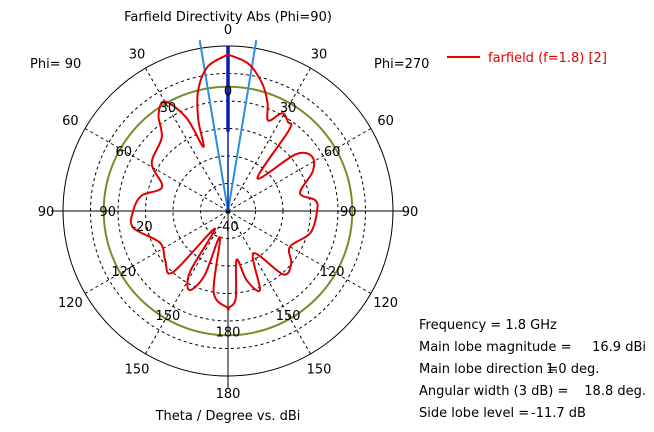  I want to click on info-magnitude-value: 16.9 dBi, so click(619, 347).